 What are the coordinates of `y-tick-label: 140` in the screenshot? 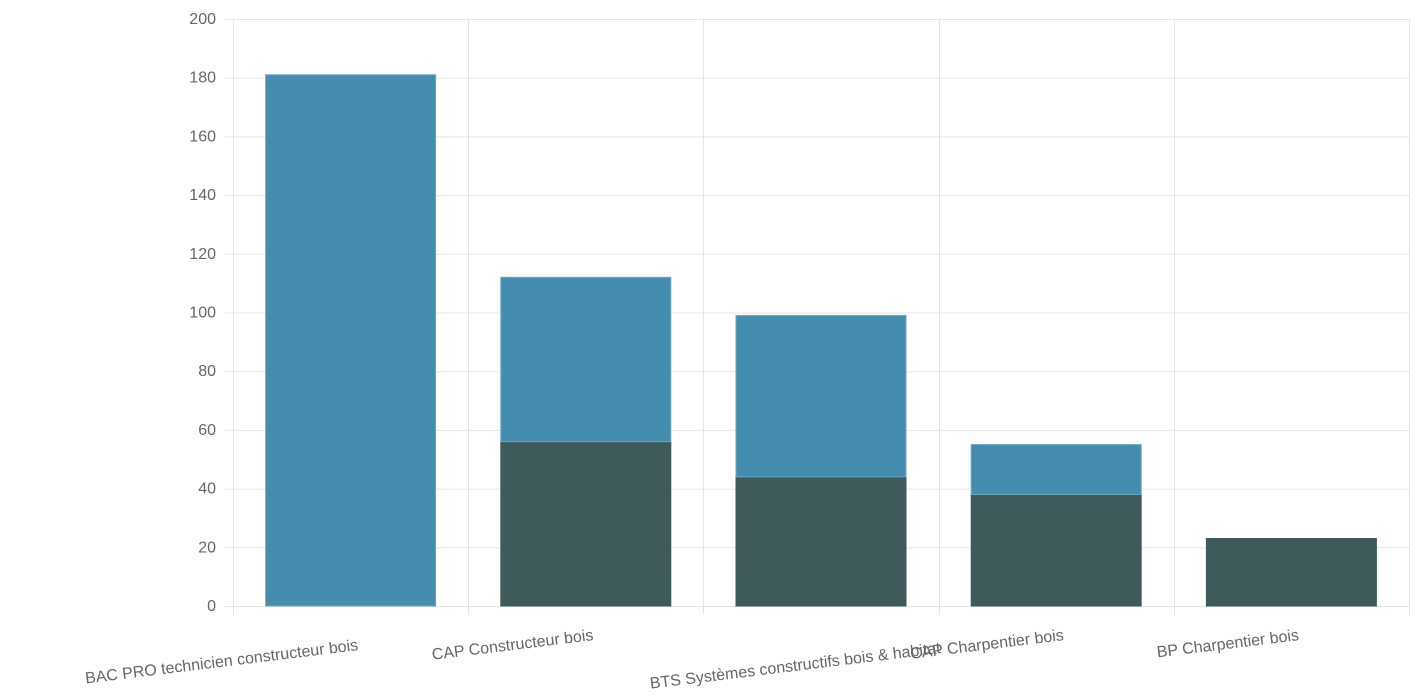 It's located at (202, 195).